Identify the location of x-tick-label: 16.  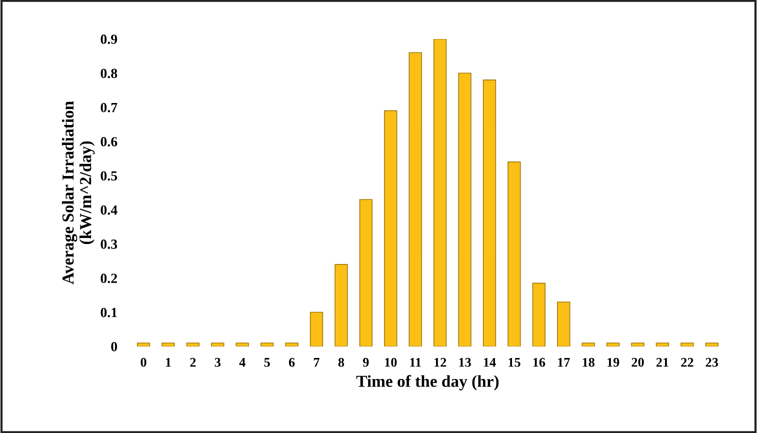
(539, 362).